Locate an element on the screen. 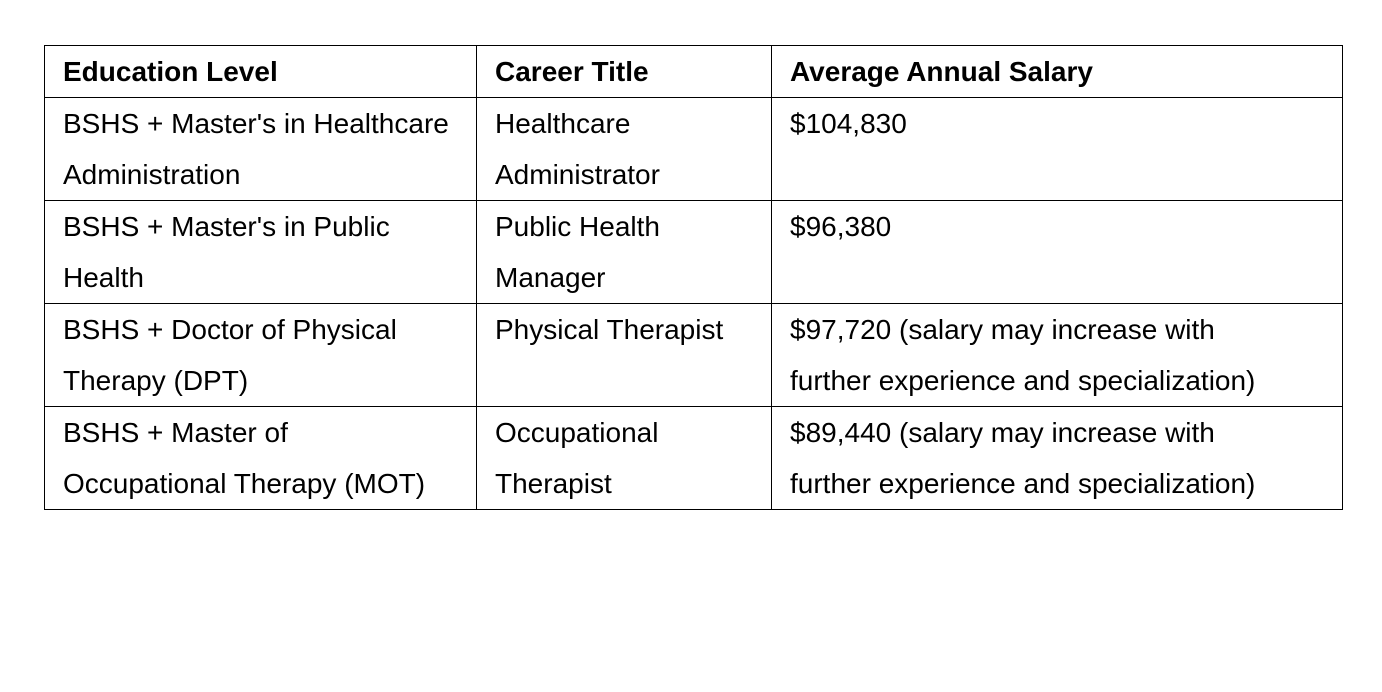 This screenshot has width=1382, height=692. table-cell: $96,380 is located at coordinates (1057, 252).